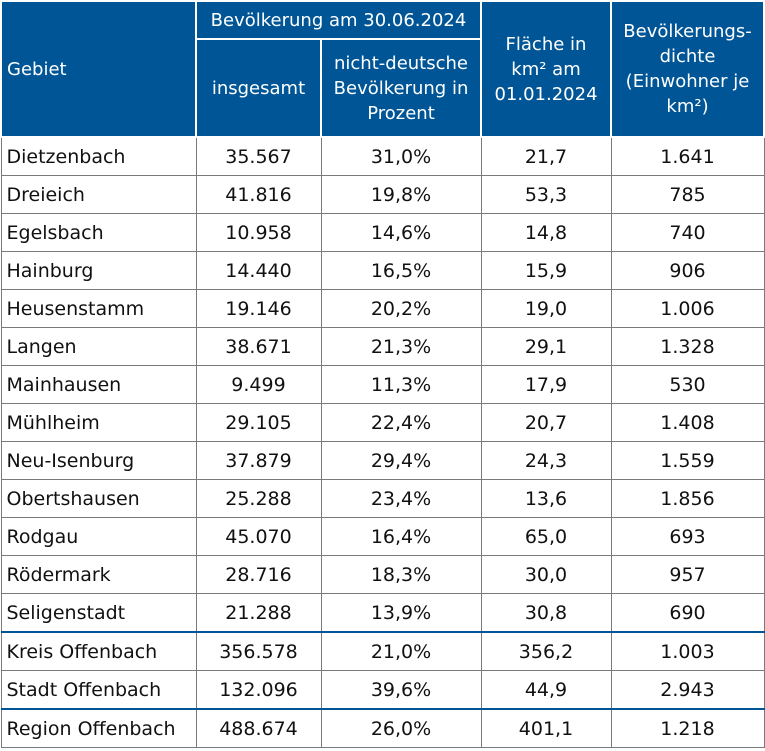 This screenshot has width=765, height=751. I want to click on cell-dichte: 906, so click(687, 270).